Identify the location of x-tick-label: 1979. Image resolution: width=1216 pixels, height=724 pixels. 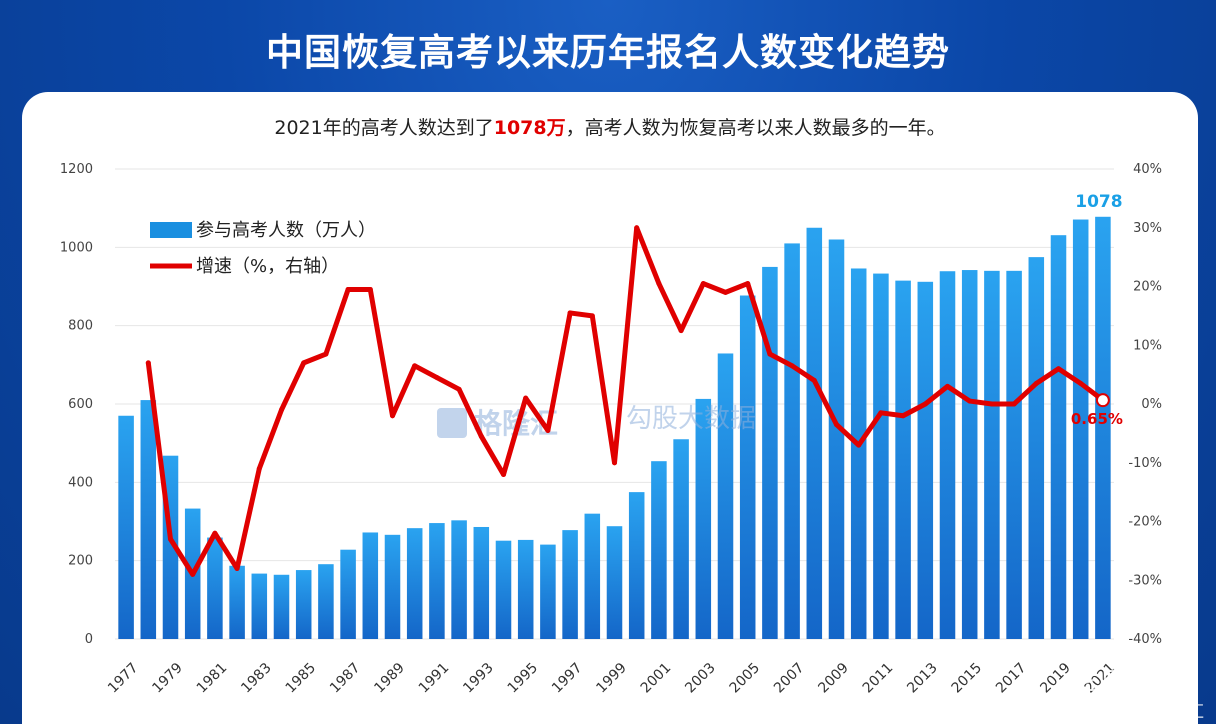
(167, 678).